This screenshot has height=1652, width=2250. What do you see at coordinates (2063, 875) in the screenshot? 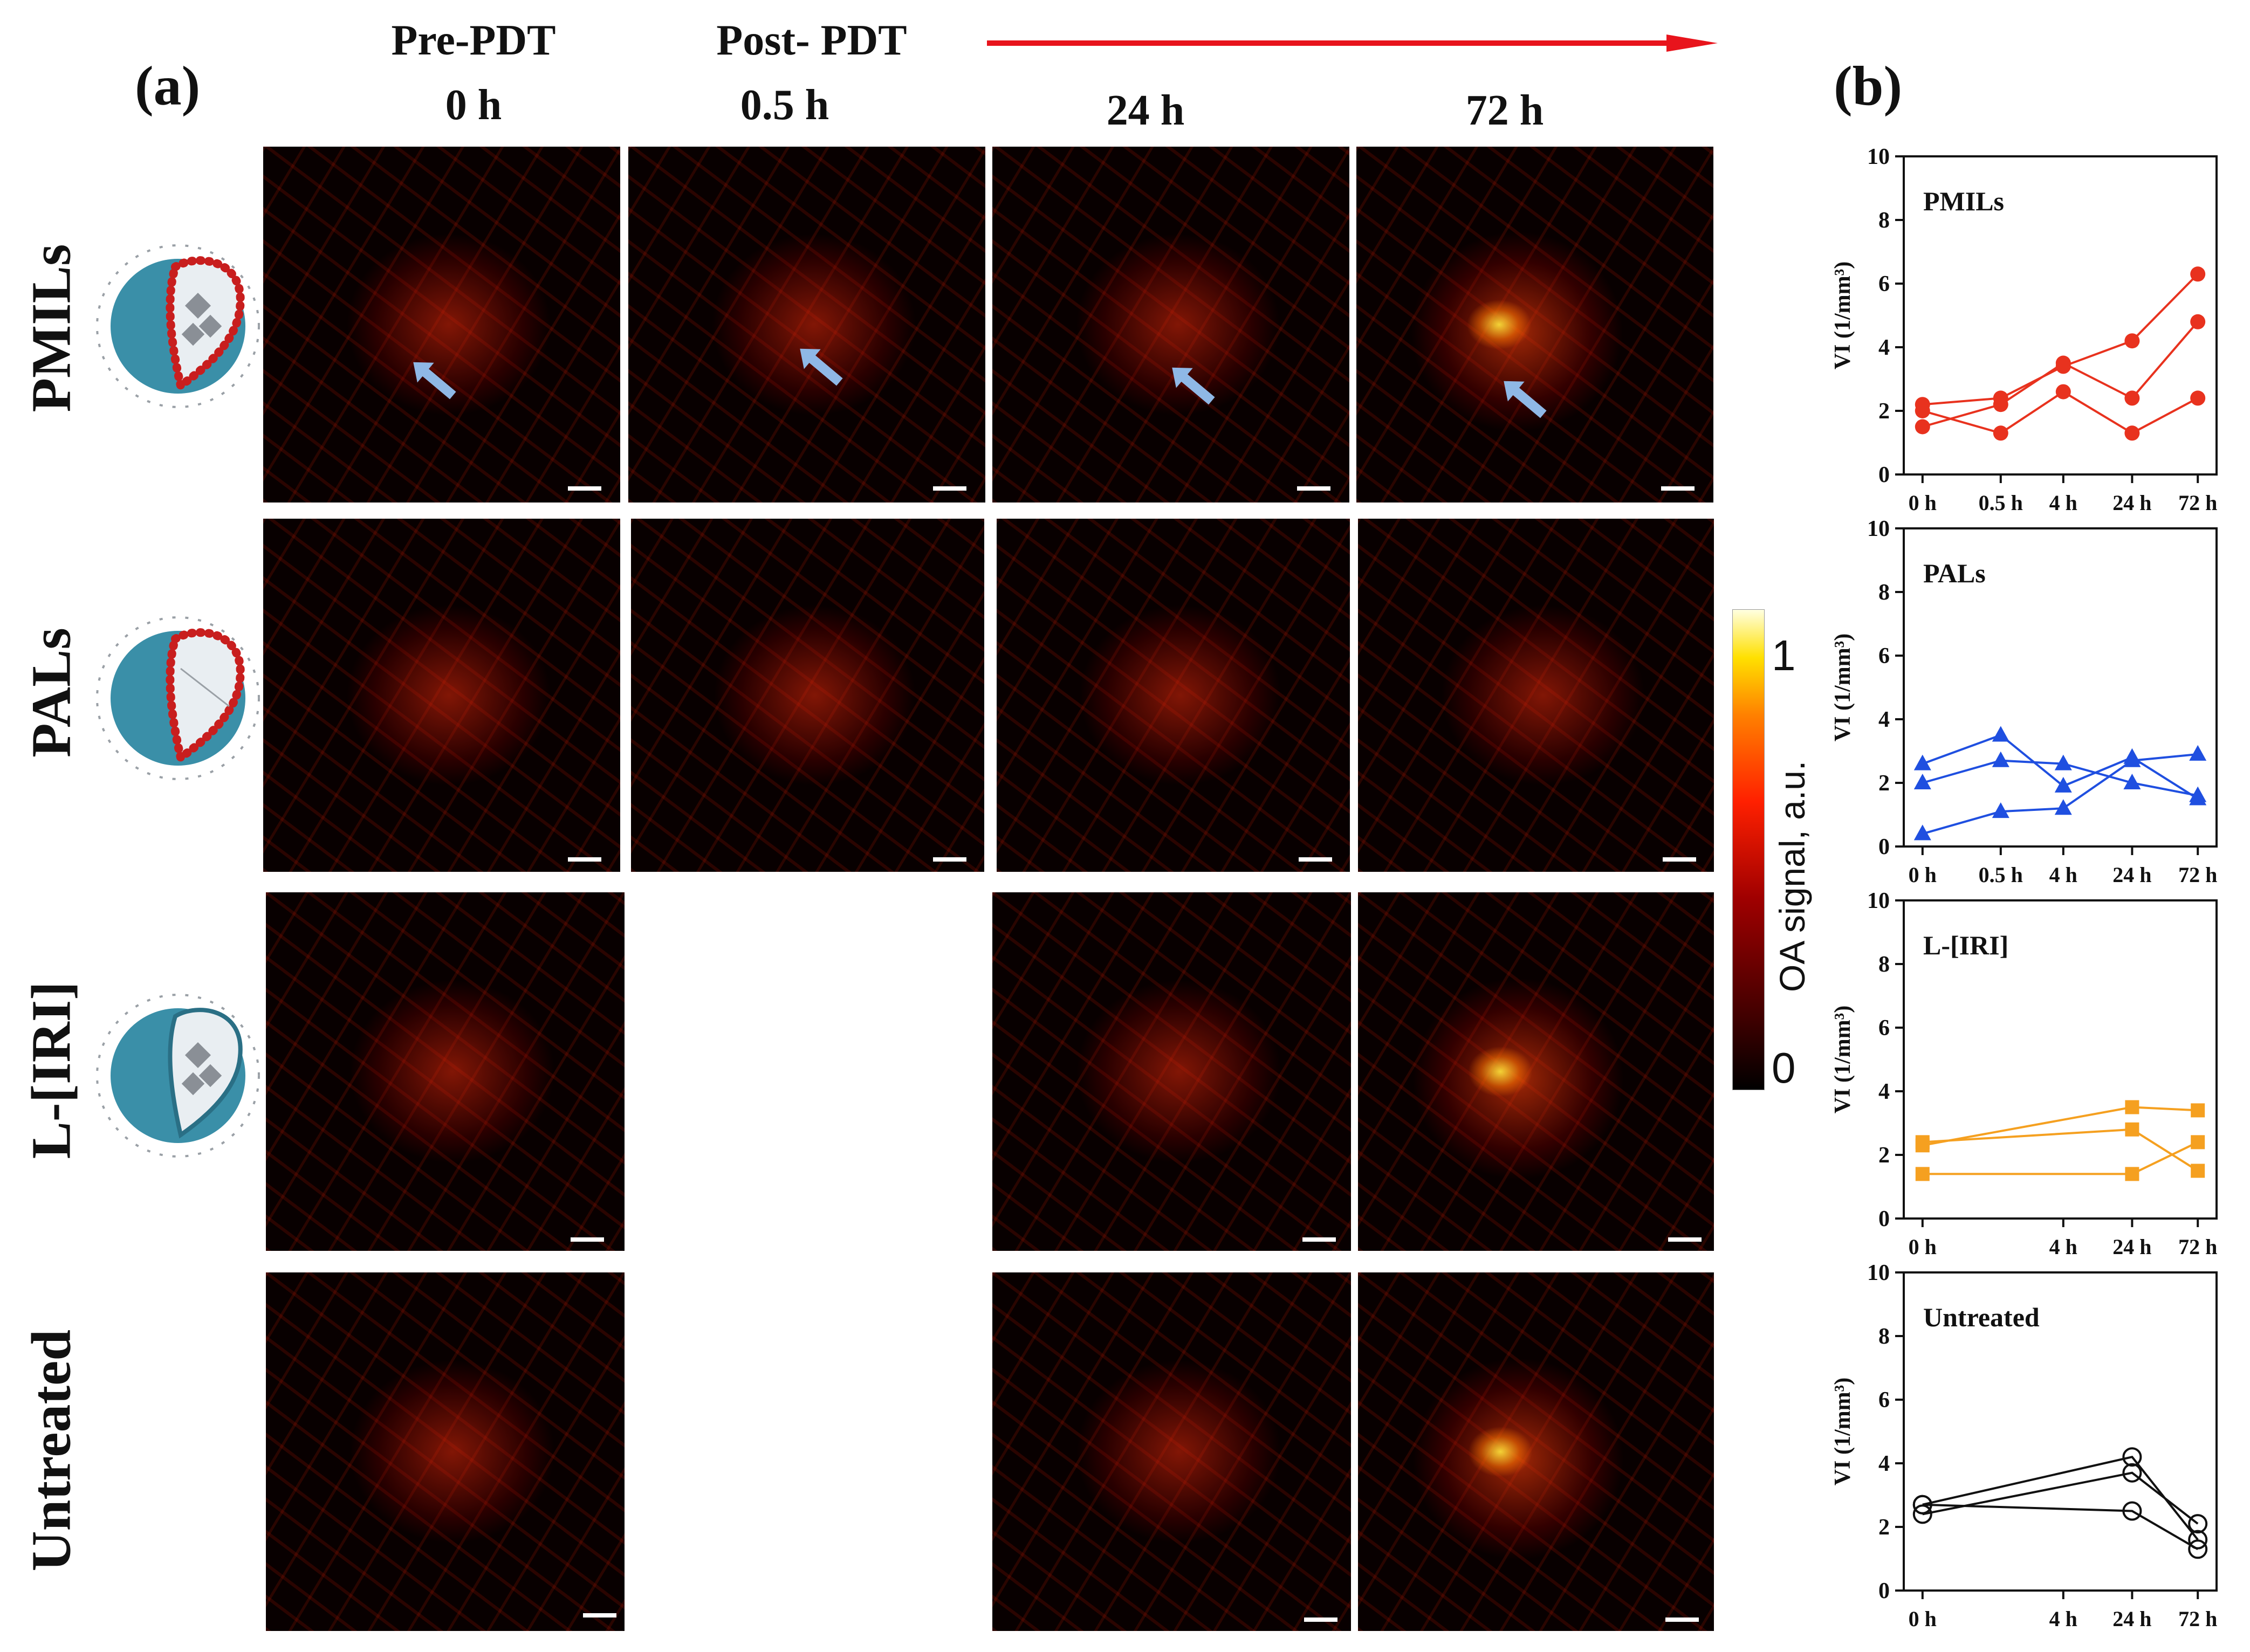
I see `x-tick-label: 4 h` at bounding box center [2063, 875].